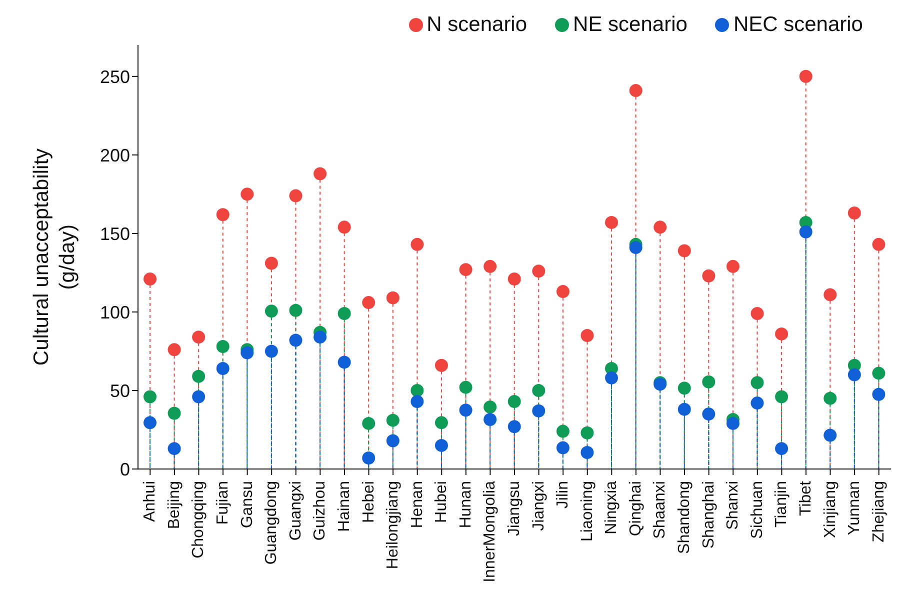 The height and width of the screenshot is (602, 909). I want to click on y-tick-label: 200, so click(115, 155).